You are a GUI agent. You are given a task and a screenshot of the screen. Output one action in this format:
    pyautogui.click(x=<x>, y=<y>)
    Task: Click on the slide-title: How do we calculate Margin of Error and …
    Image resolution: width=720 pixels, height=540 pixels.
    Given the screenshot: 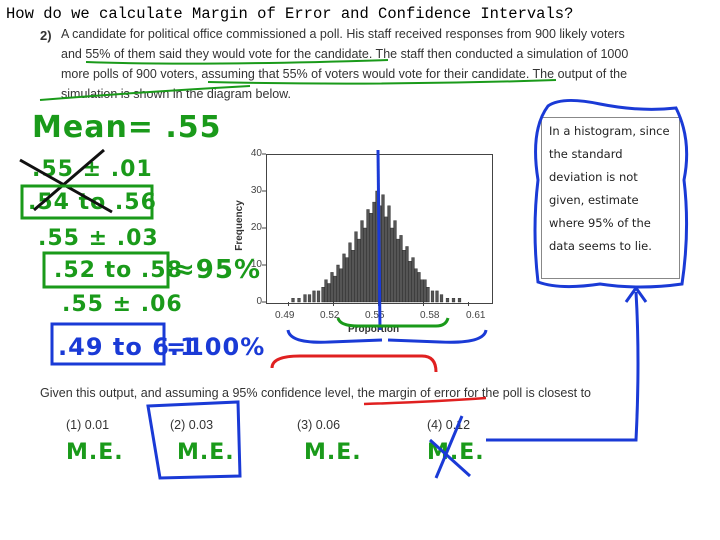 What is the action you would take?
    pyautogui.click(x=290, y=14)
    